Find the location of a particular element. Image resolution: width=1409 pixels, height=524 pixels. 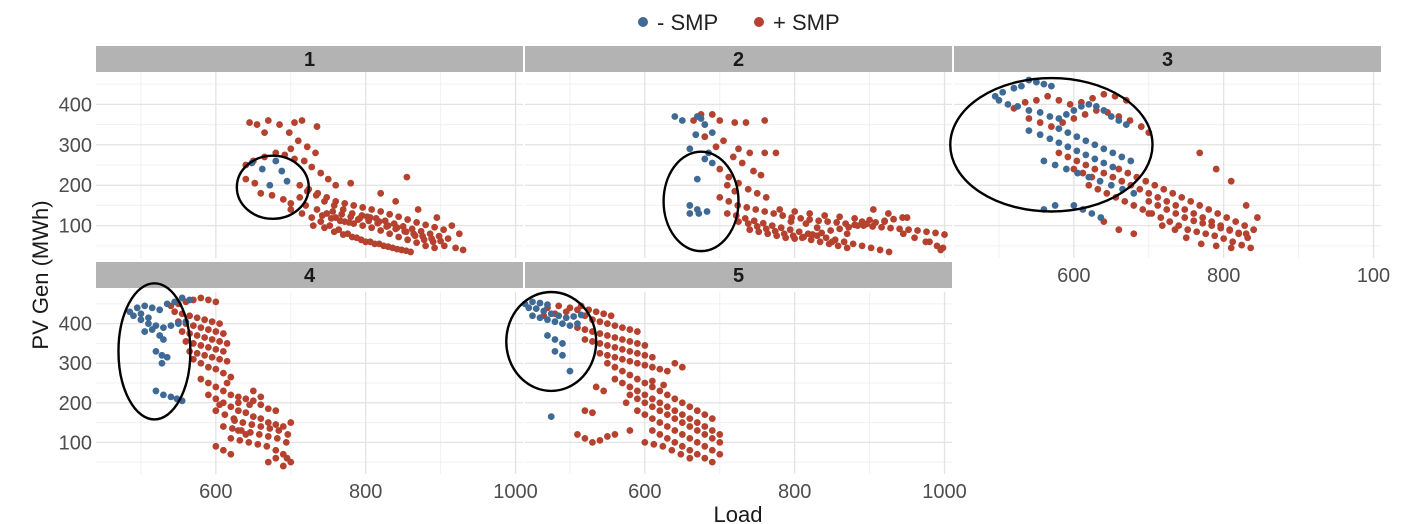

x-axis-title: Load is located at coordinates (738, 513).